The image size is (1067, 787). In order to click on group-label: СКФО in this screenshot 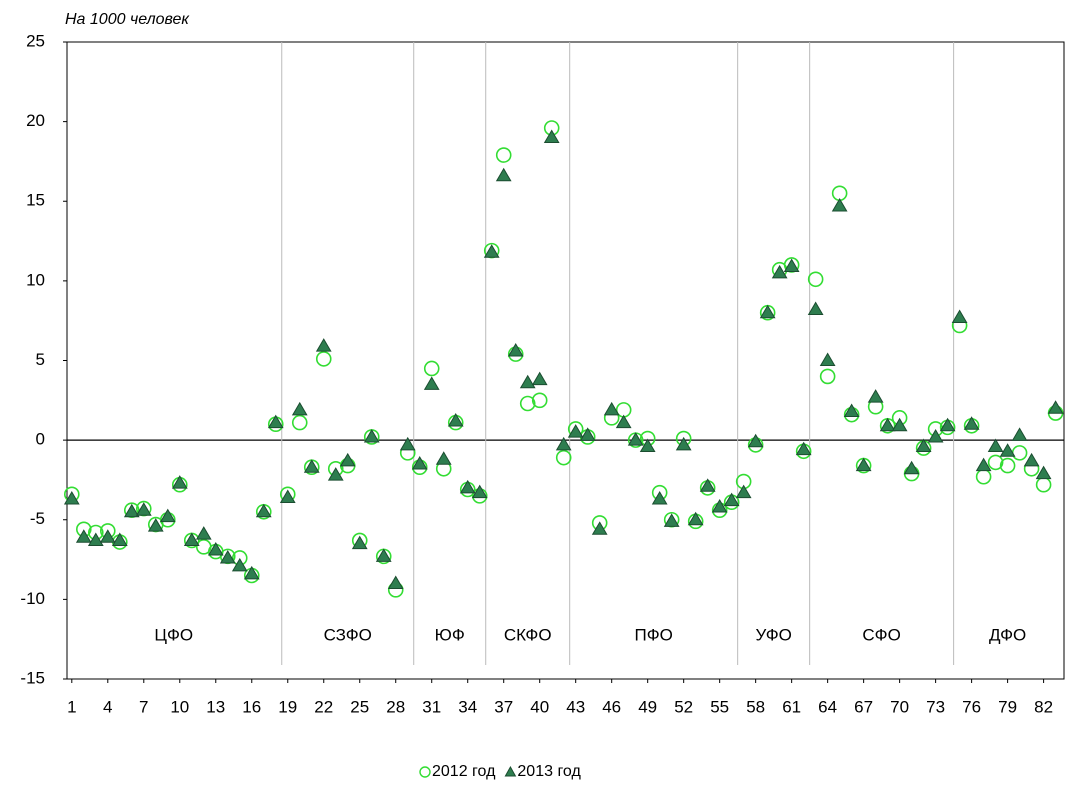, I will do `click(528, 634)`.